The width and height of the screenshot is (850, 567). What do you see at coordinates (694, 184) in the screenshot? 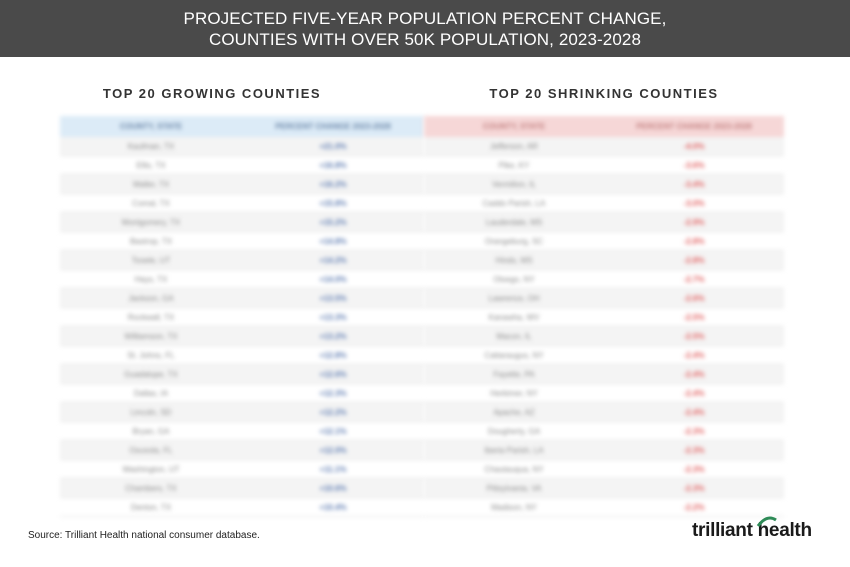
I see `shrinking-percent-cell: -3.4%` at bounding box center [694, 184].